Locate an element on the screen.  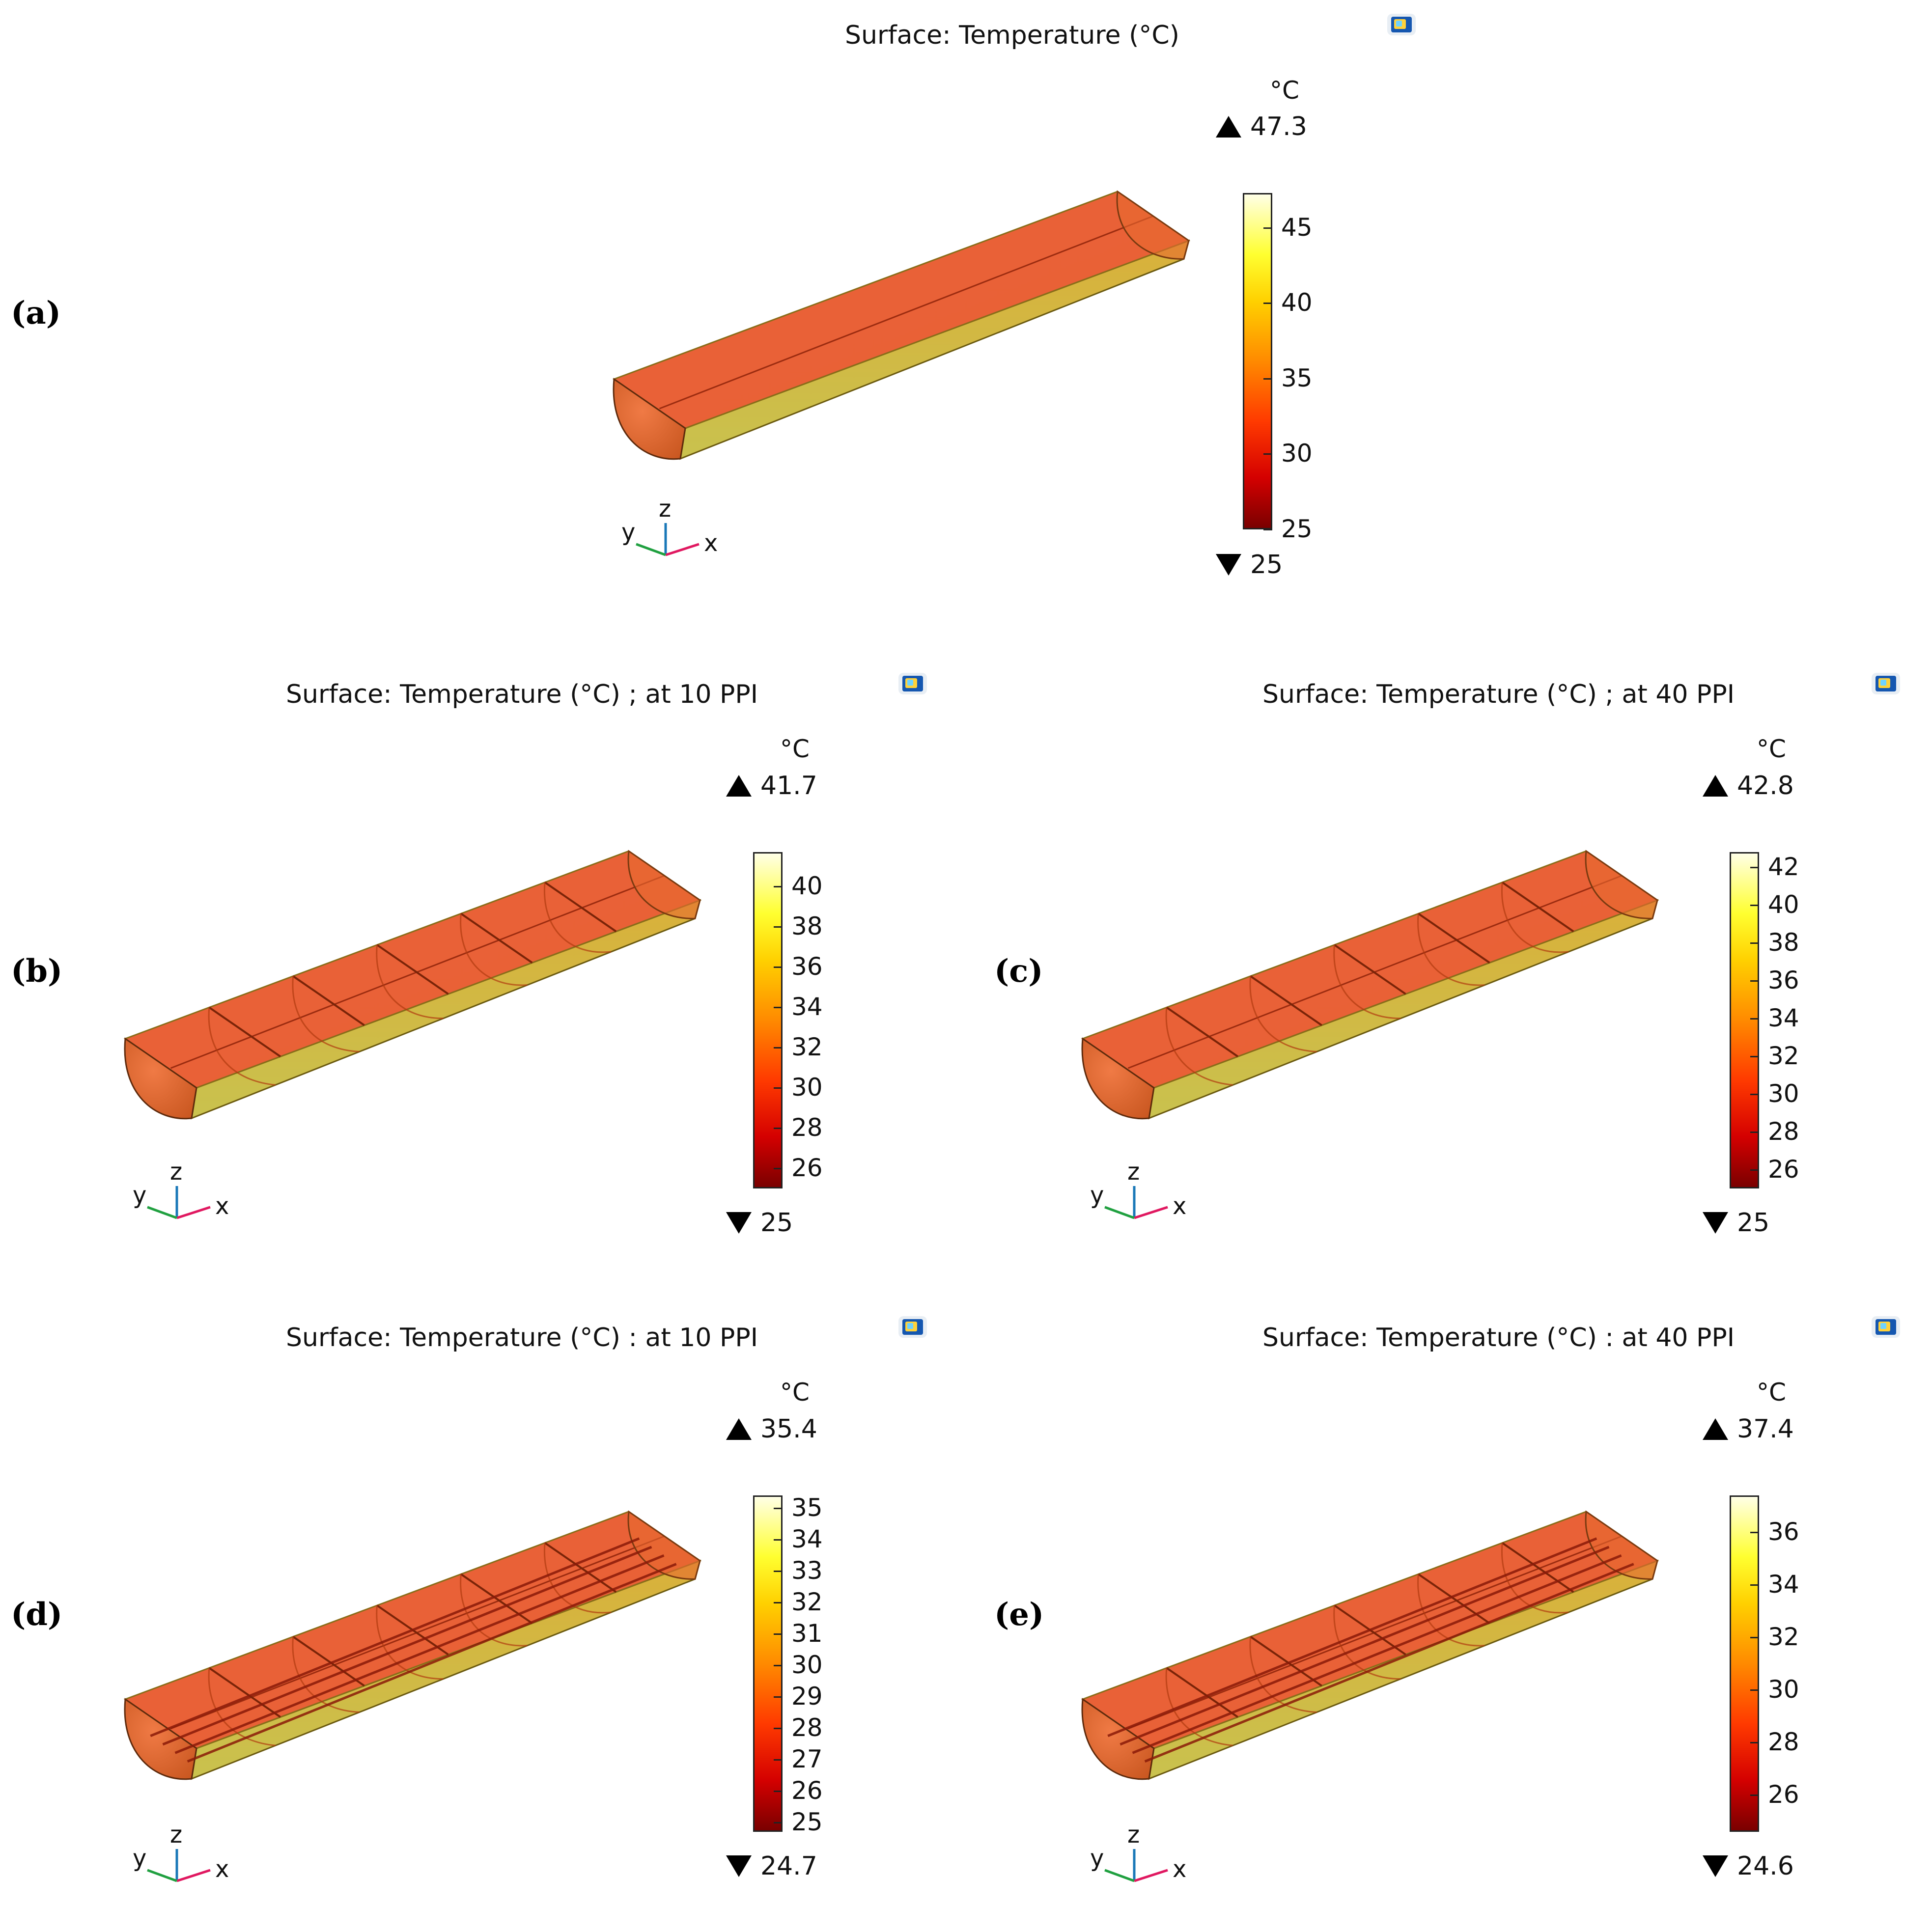
colorbar-tick-label: 27 is located at coordinates (807, 1758).